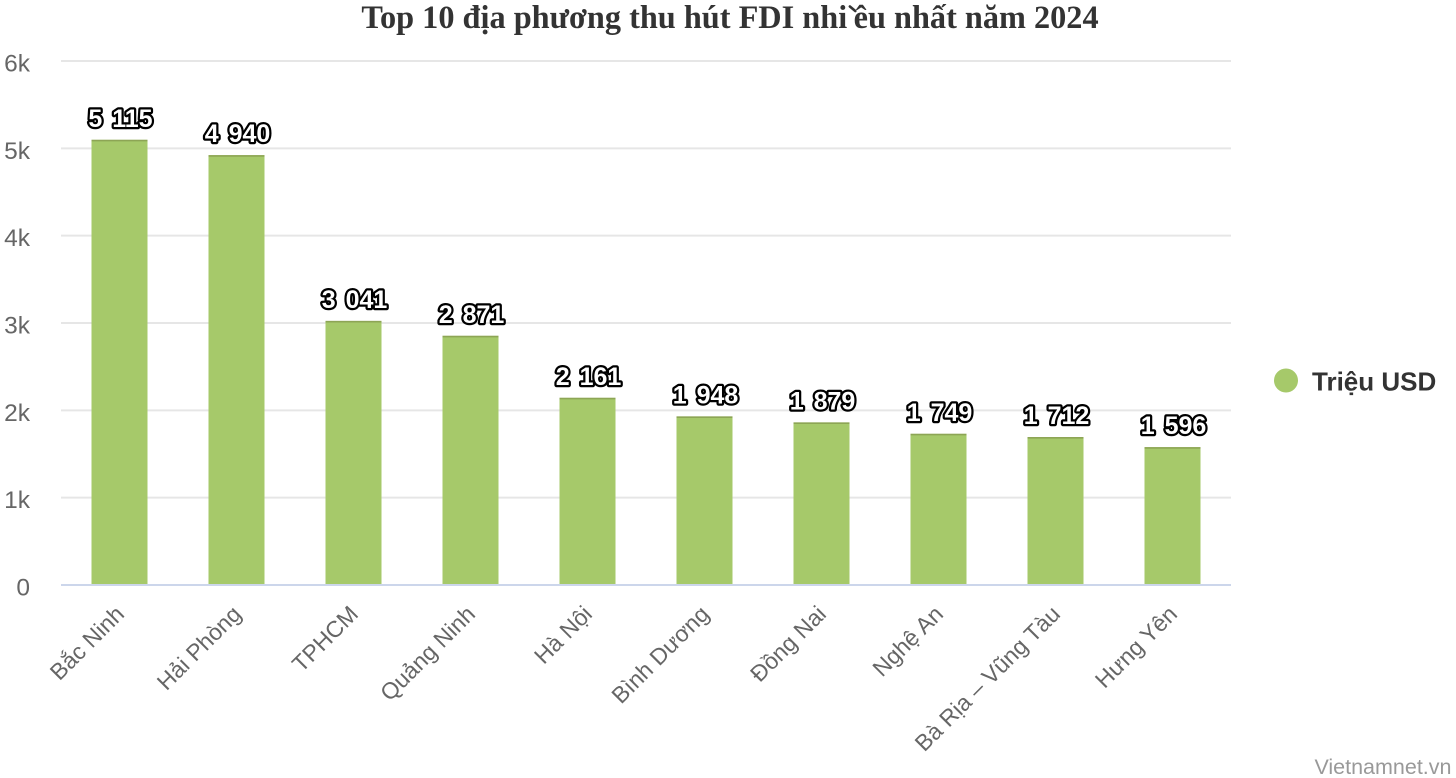  I want to click on svg-text: Triệu USD, so click(1374, 382).